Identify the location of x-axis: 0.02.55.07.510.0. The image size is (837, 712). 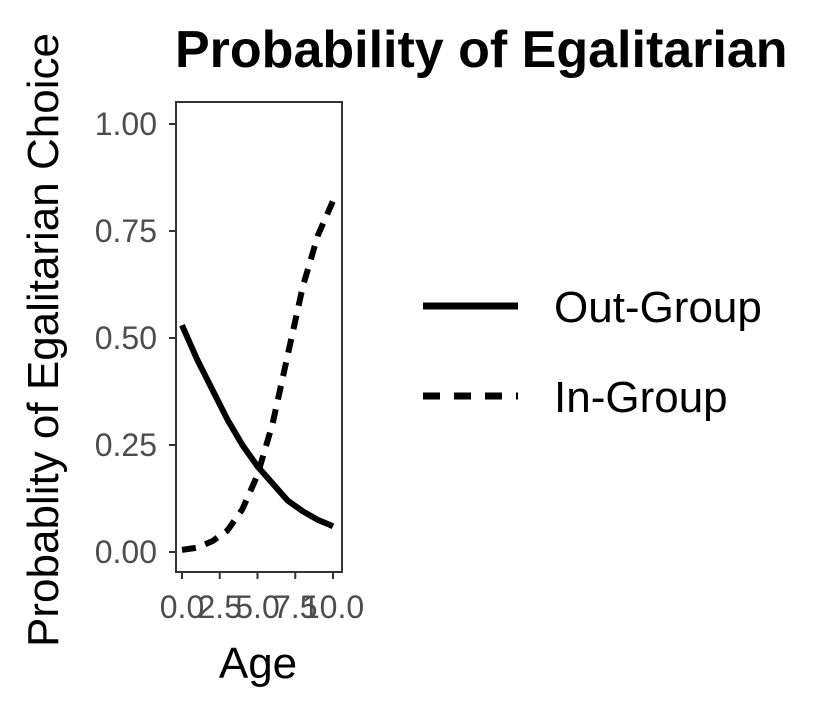
(262, 598).